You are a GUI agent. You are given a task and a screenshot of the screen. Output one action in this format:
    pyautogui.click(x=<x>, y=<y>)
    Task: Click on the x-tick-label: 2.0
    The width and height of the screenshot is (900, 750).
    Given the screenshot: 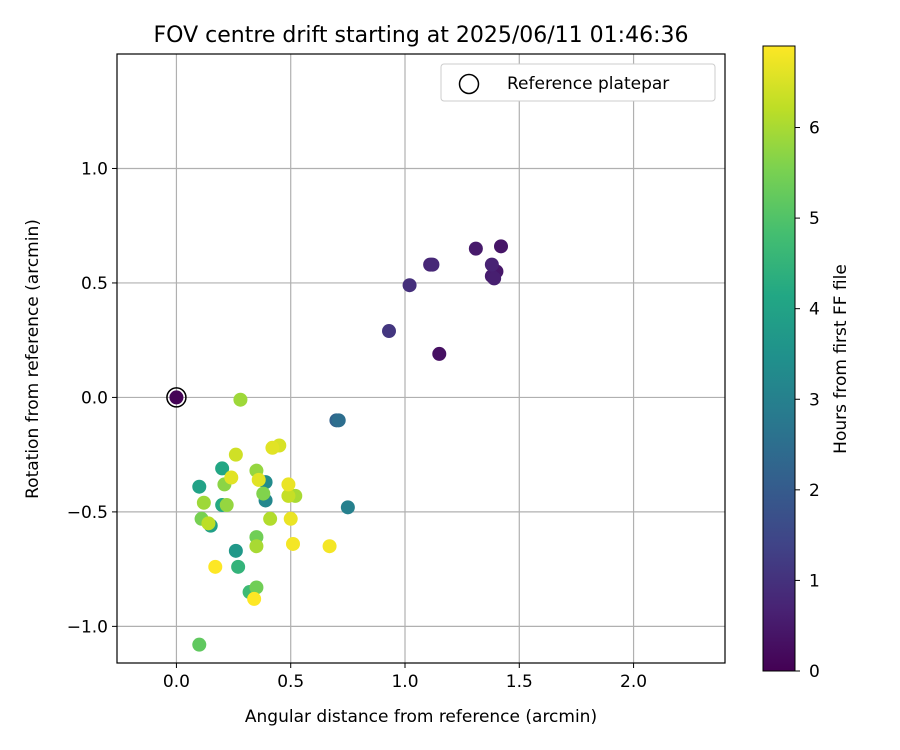 What is the action you would take?
    pyautogui.click(x=633, y=682)
    